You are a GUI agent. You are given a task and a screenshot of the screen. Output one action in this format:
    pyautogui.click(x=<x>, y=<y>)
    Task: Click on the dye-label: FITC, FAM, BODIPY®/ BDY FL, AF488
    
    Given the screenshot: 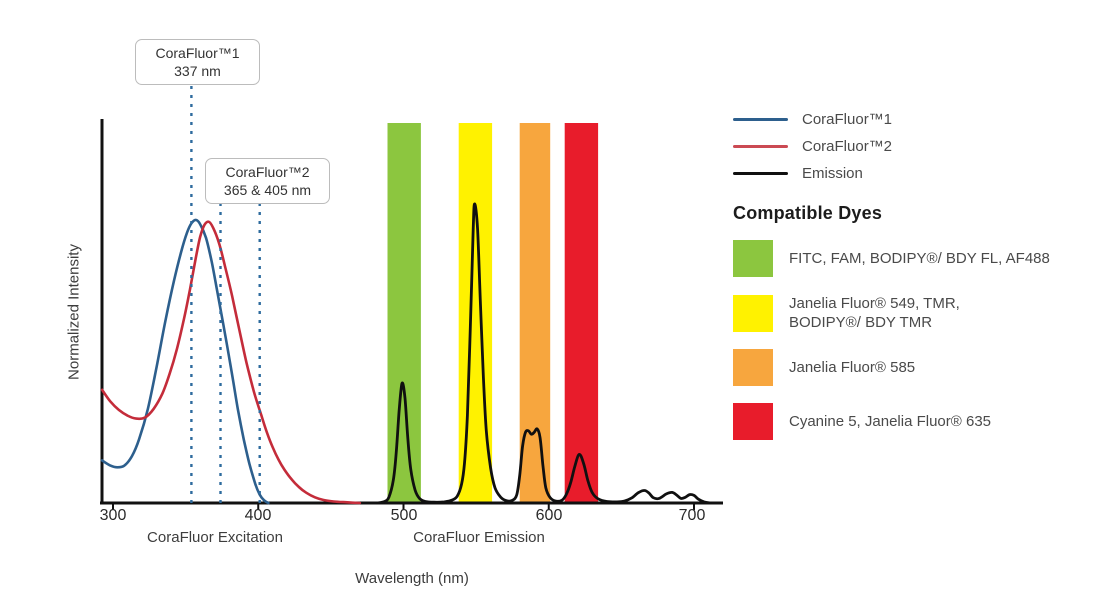 What is the action you would take?
    pyautogui.click(x=919, y=258)
    